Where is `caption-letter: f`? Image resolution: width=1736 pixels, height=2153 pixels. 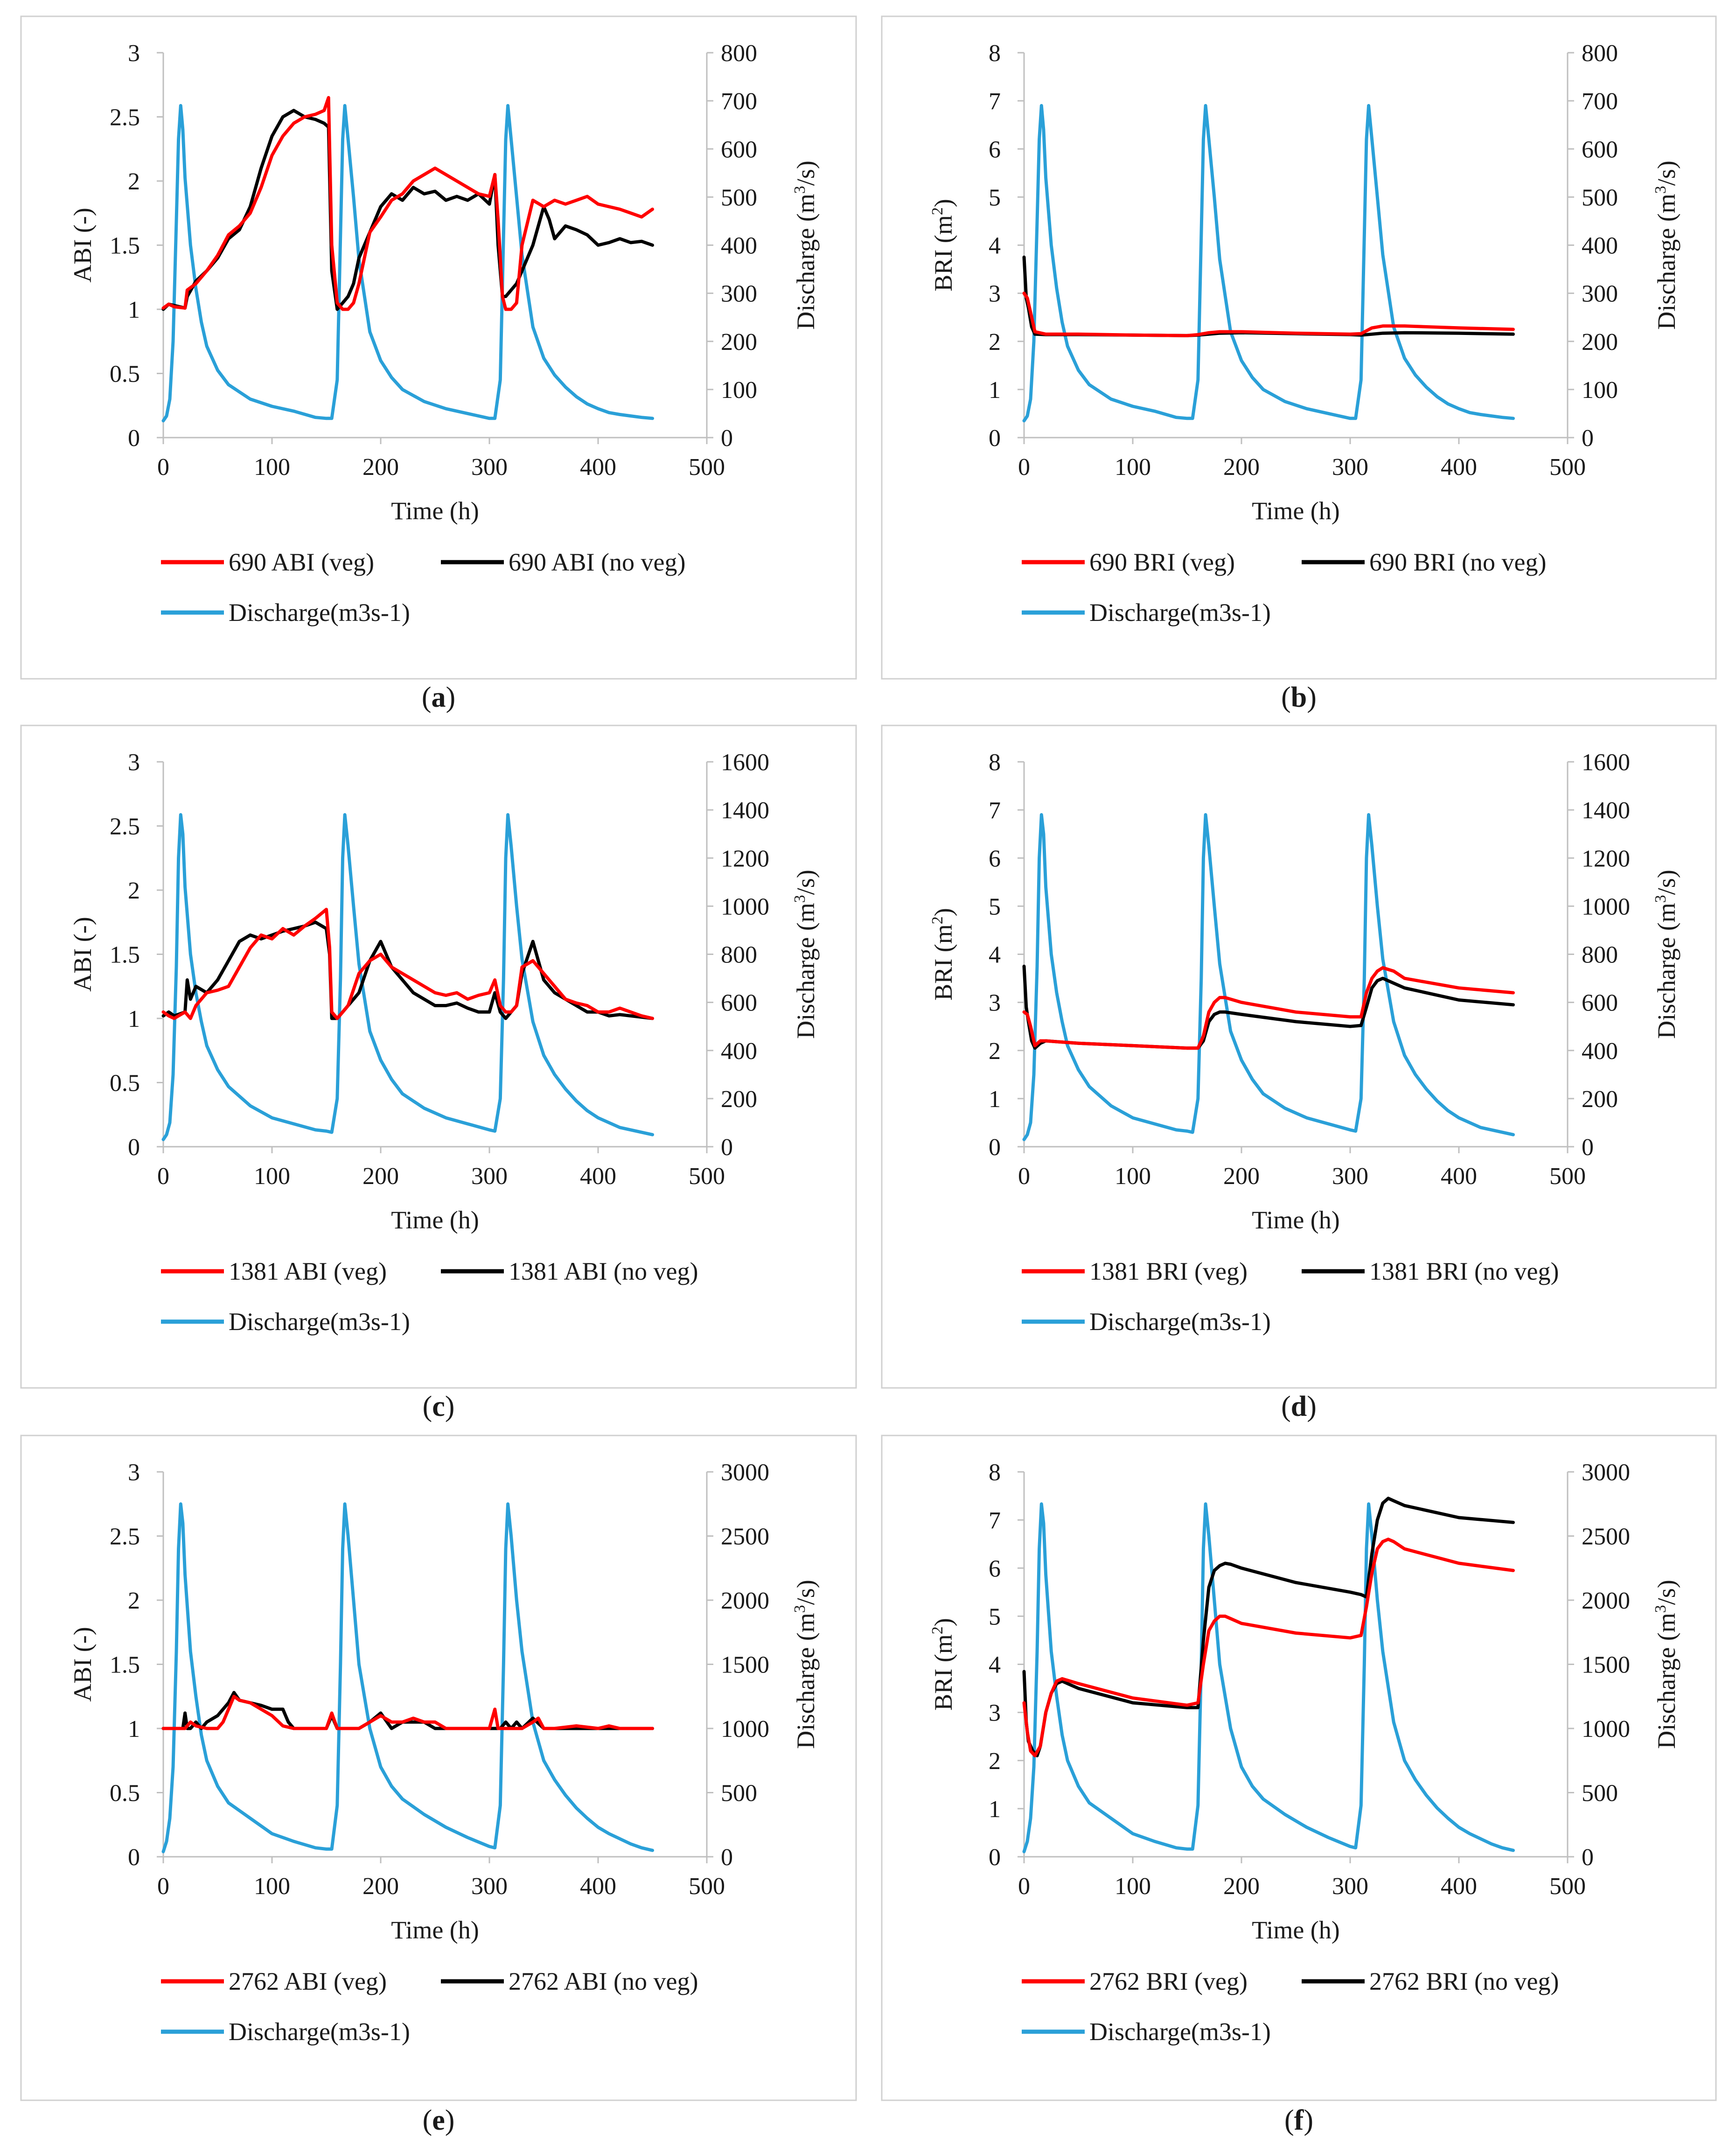 caption-letter: f is located at coordinates (1299, 2120).